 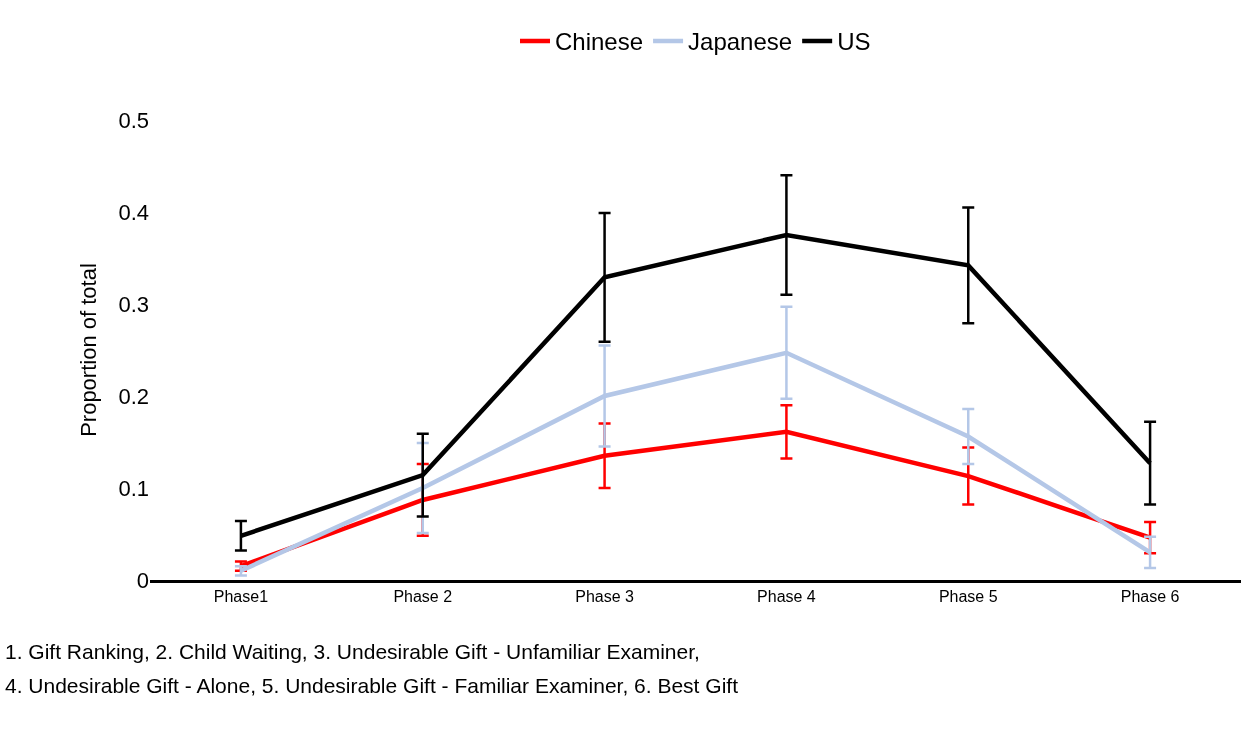 I want to click on text: 4. Undesirable Gift - Alone, 5. Undesirable Gift - Familiar Examiner, 6. Best Gift, so click(x=372, y=685).